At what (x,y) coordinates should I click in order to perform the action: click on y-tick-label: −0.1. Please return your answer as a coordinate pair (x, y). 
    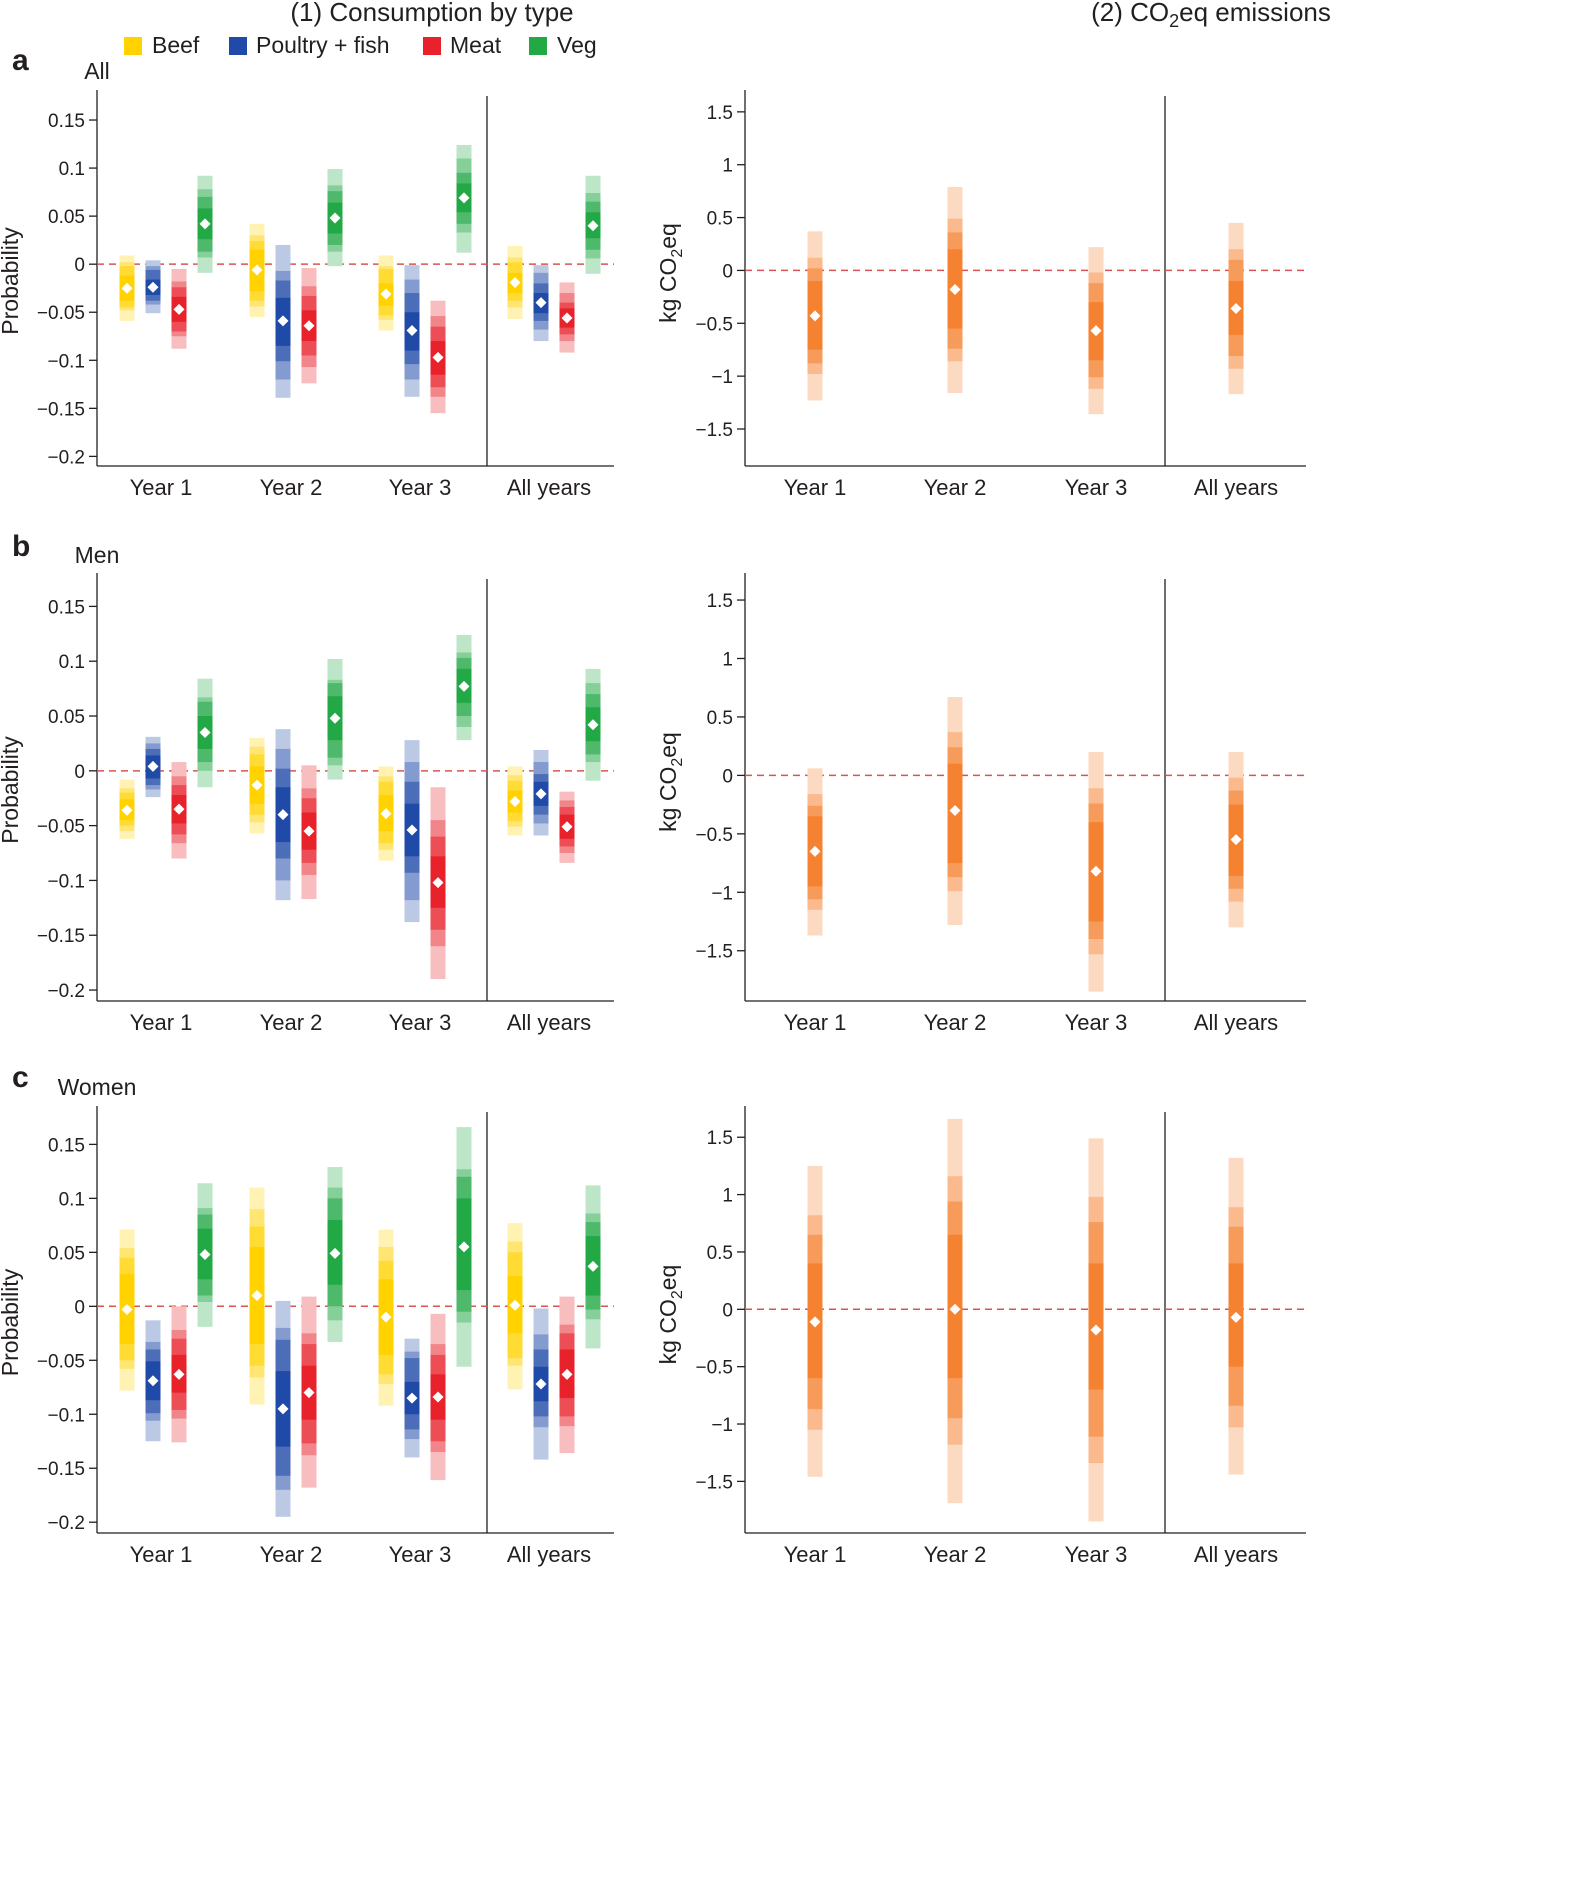
    Looking at the image, I should click on (66, 1415).